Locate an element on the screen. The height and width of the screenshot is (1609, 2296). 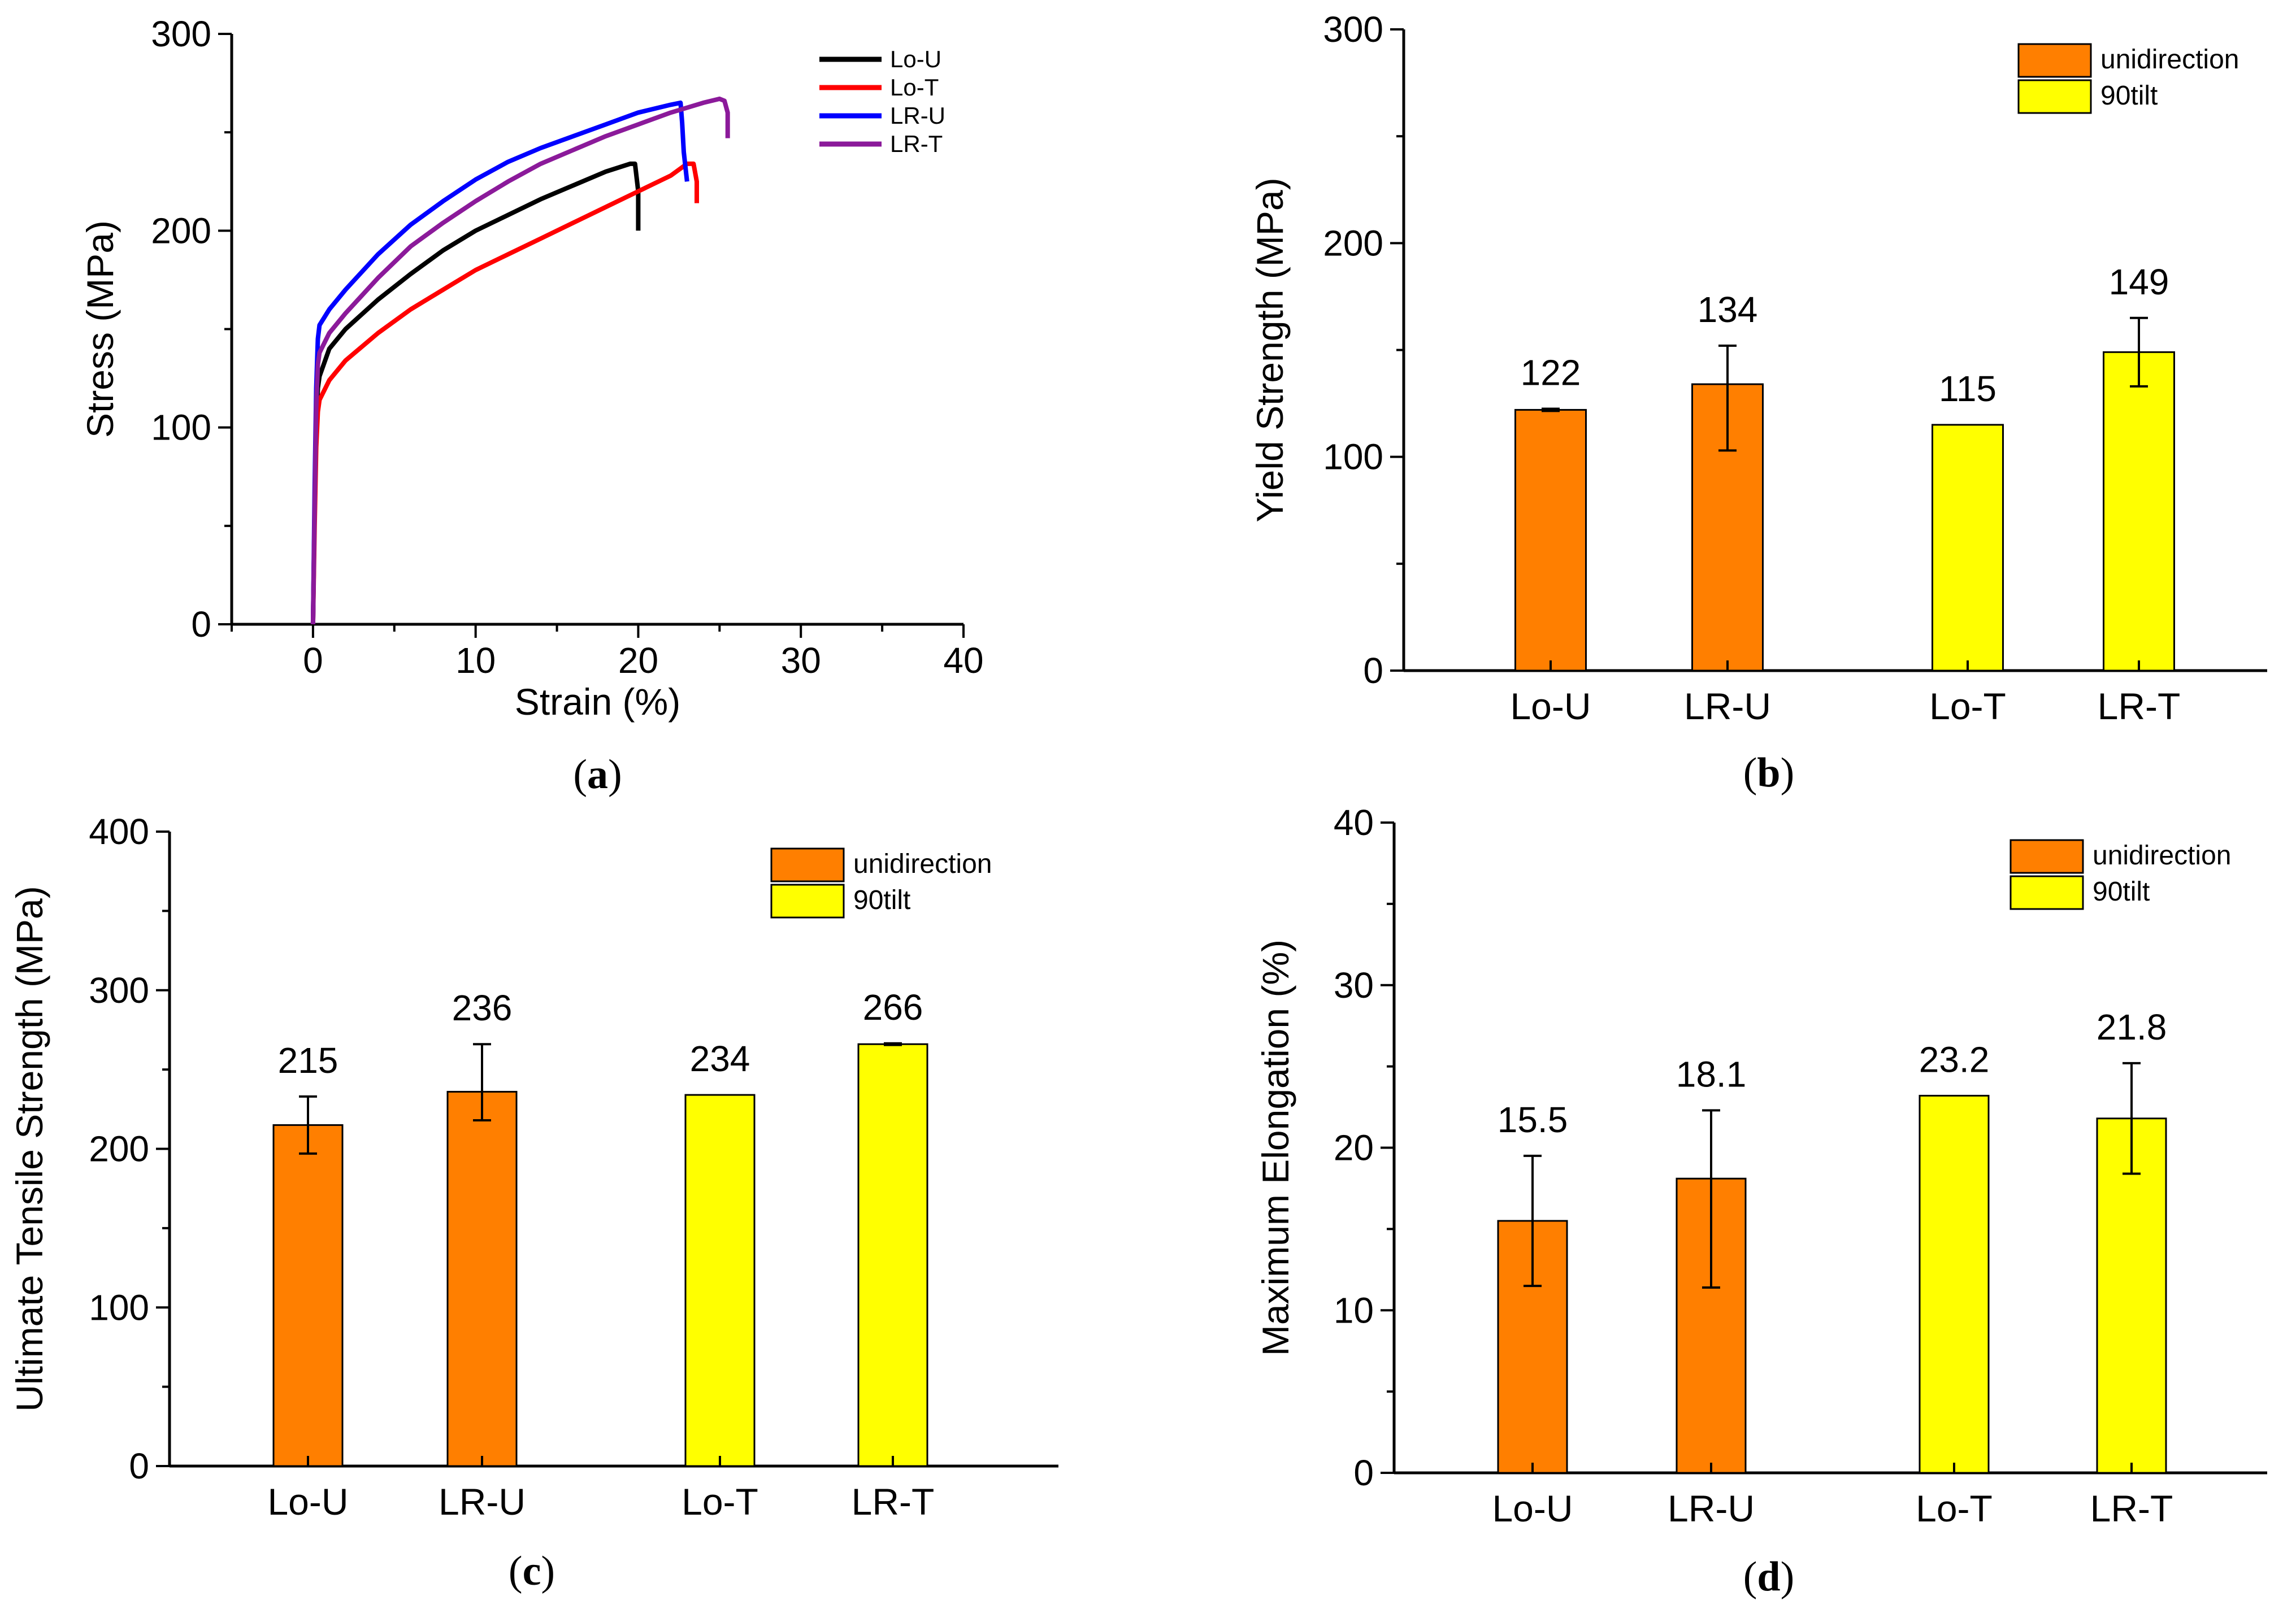
data-label-lr-u: 18.1 is located at coordinates (1711, 1074).